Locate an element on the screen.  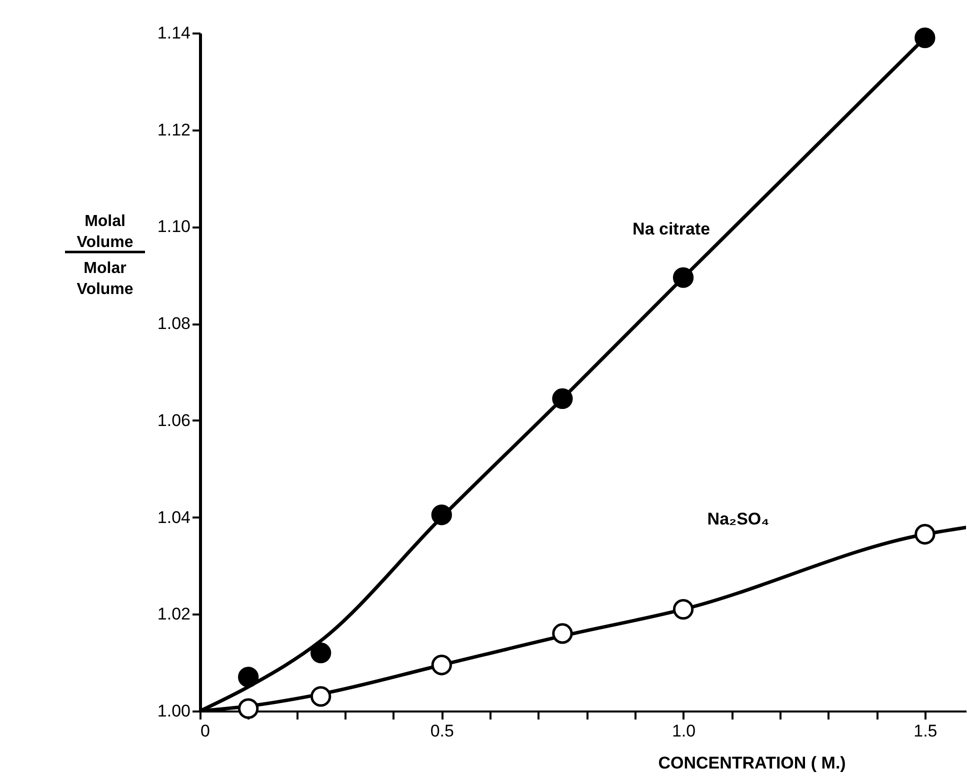
series-label: Na citrate is located at coordinates (671, 229).